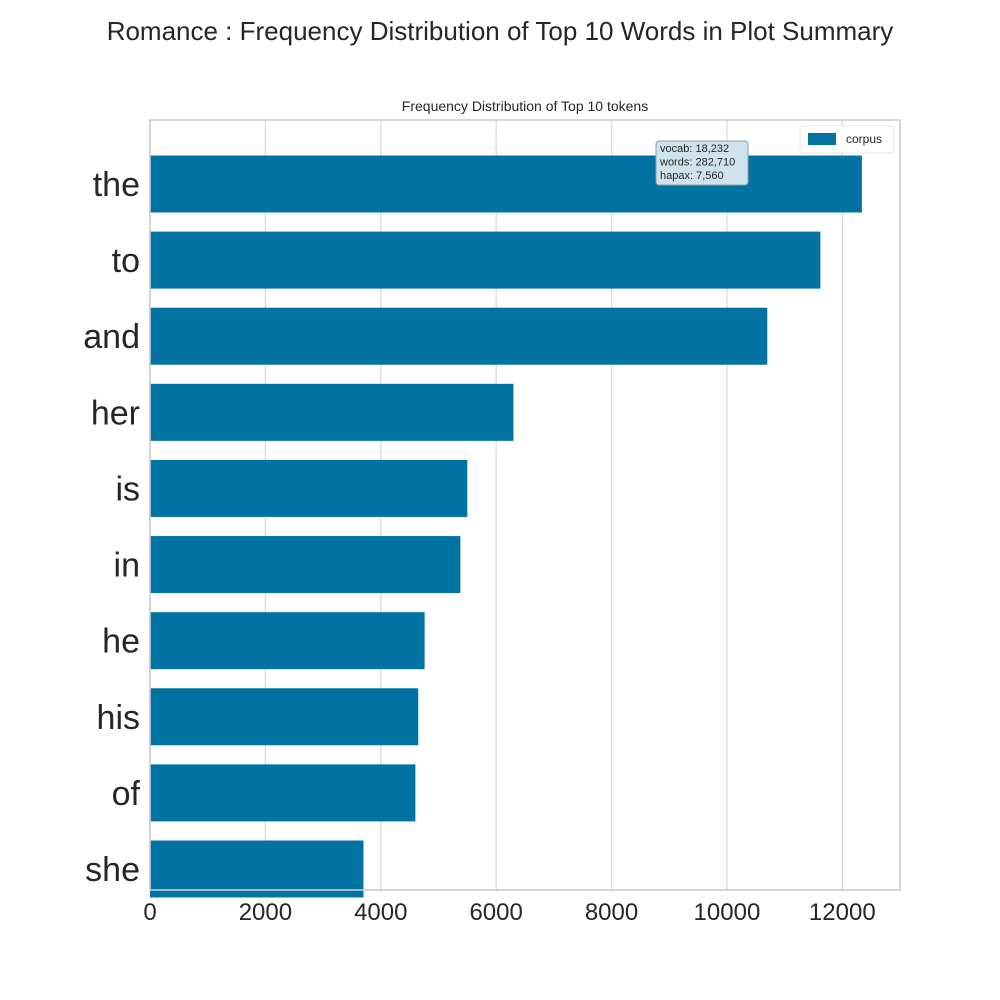  What do you see at coordinates (127, 566) in the screenshot?
I see `y-tick-label: in` at bounding box center [127, 566].